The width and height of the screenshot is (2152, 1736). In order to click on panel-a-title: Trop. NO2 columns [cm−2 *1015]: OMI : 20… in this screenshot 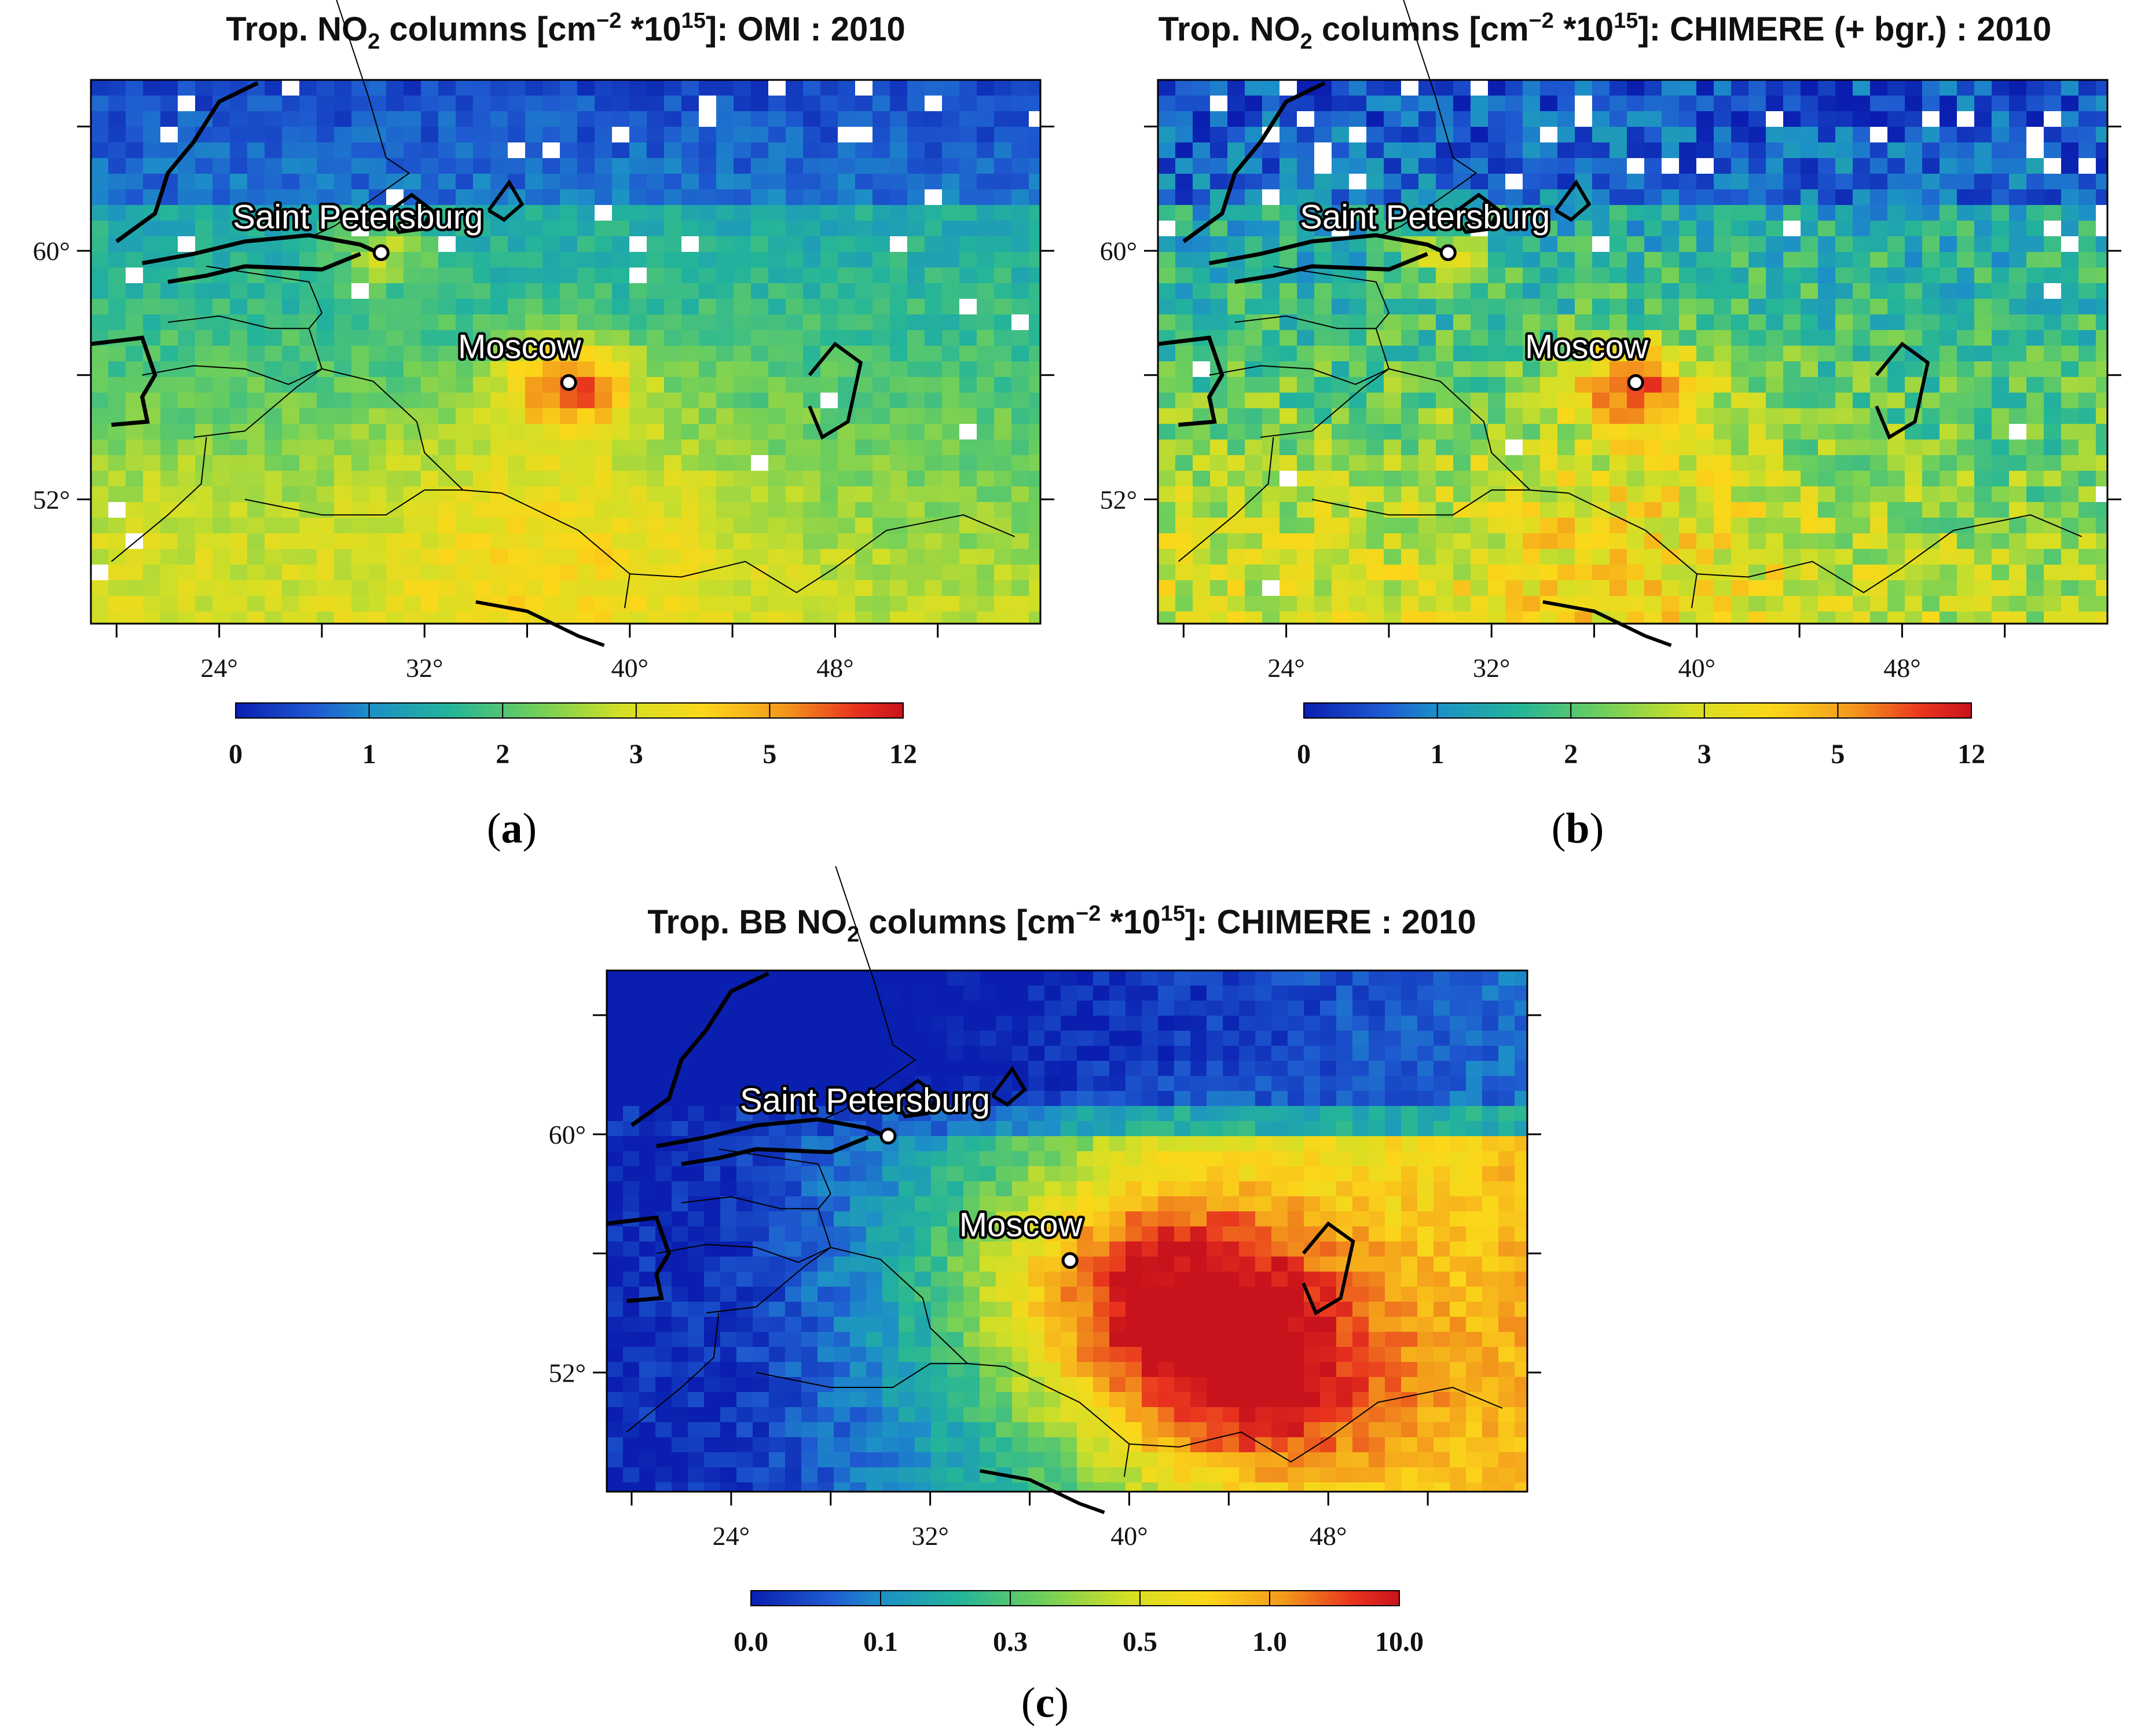, I will do `click(565, 31)`.